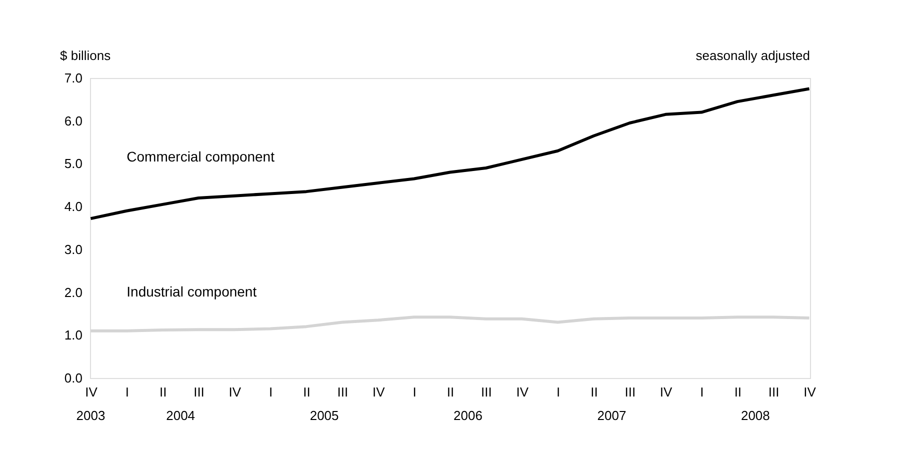 This screenshot has height=472, width=904. Describe the element at coordinates (611, 415) in the screenshot. I see `text: 2007` at that location.